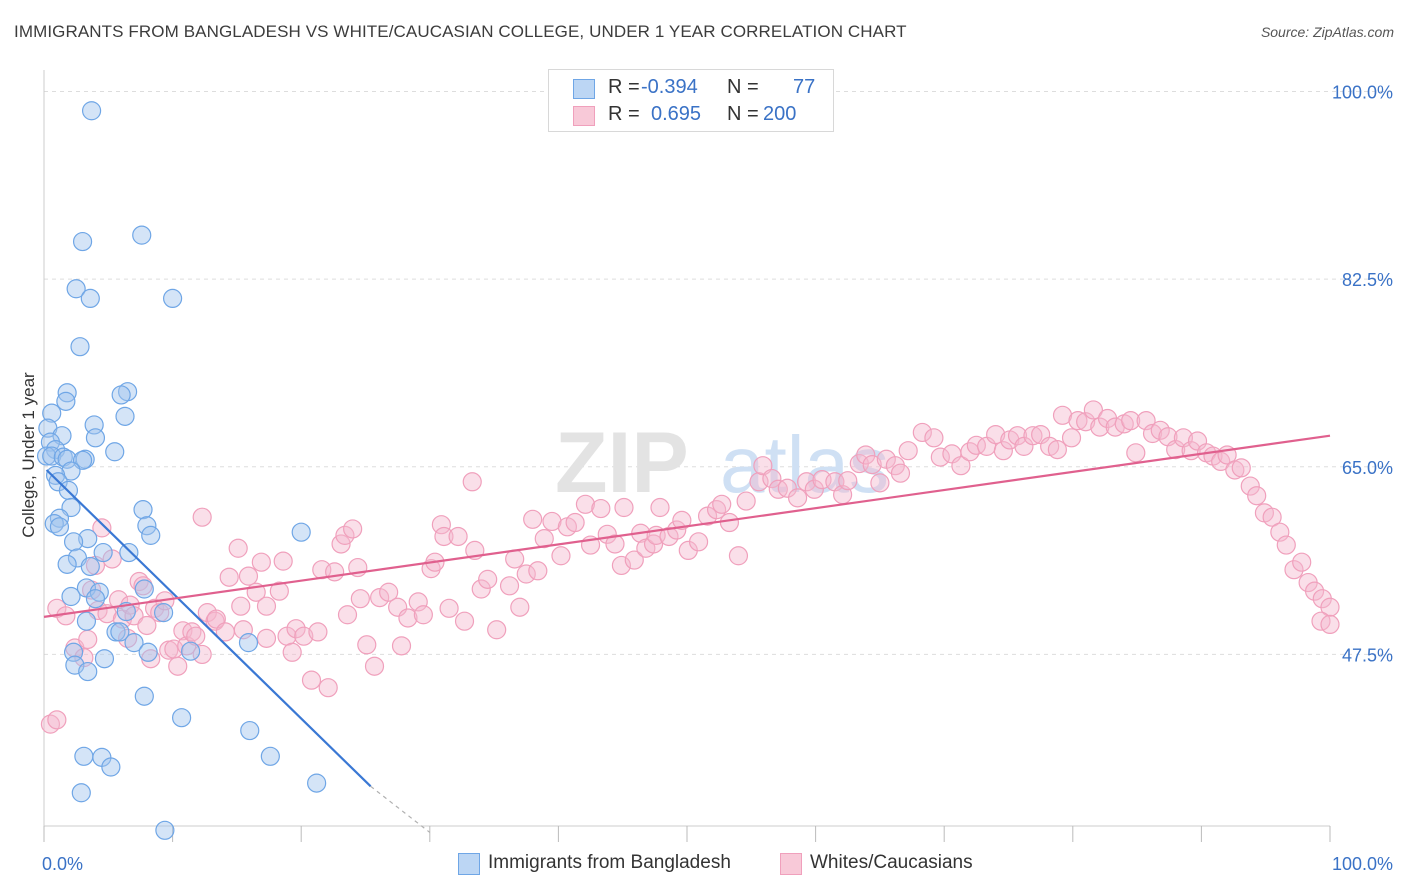 This screenshot has width=1406, height=892. What do you see at coordinates (1362, 864) in the screenshot?
I see `x-tick-max: 100.0%` at bounding box center [1362, 864].